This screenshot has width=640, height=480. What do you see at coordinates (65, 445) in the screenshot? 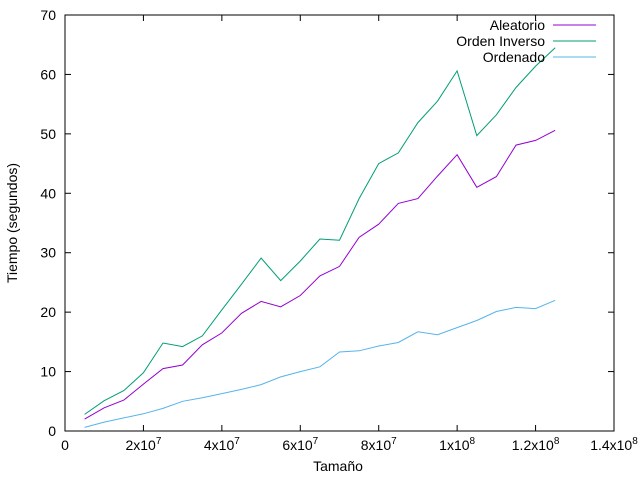
I see `x-tick-label: 0` at bounding box center [65, 445].